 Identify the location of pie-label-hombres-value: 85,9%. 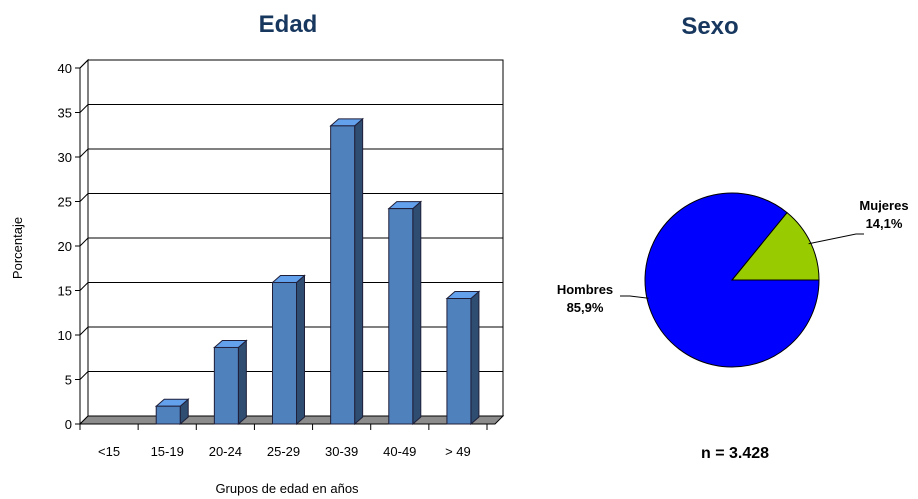
(585, 307).